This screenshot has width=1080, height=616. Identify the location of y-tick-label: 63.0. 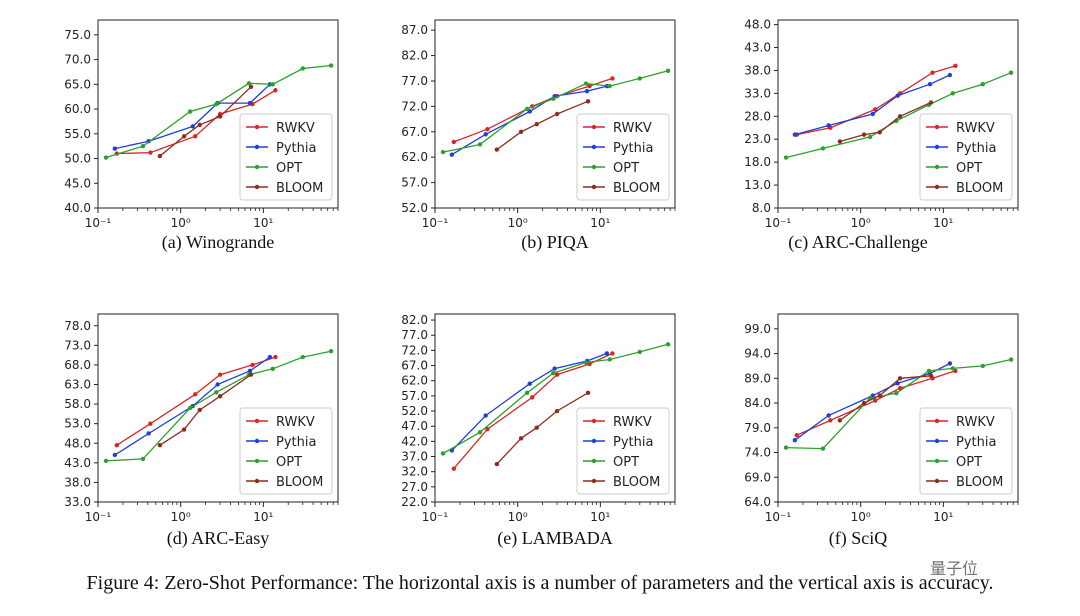
(77, 385).